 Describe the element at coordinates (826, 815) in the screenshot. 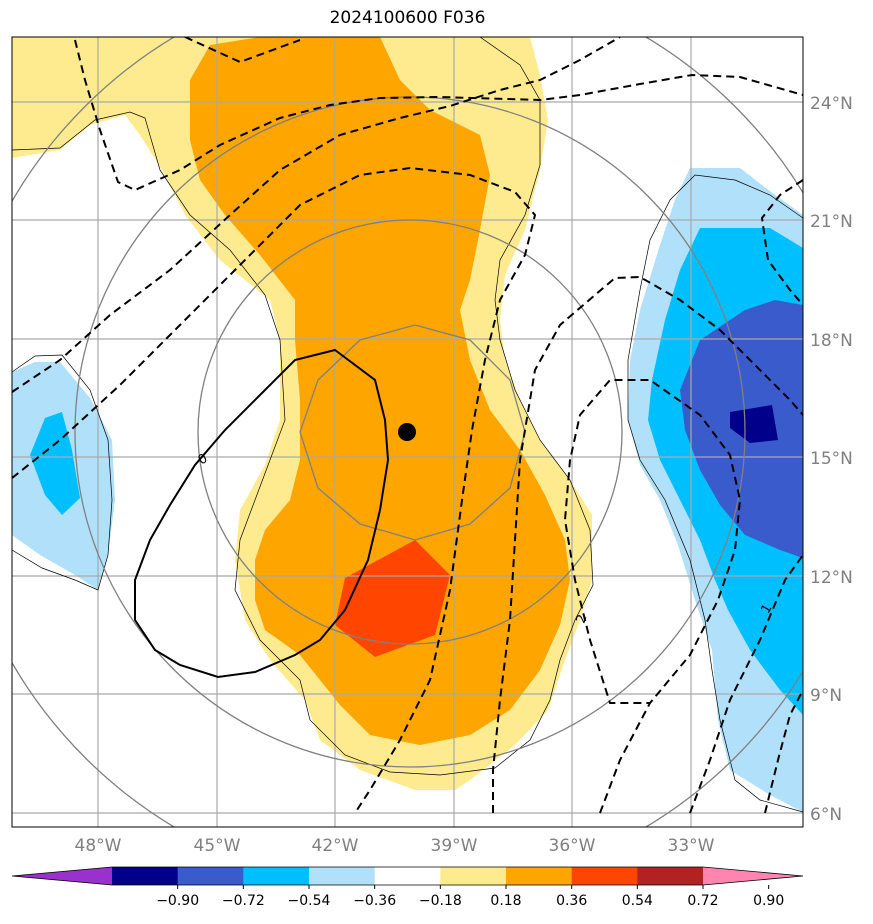

I see `lat-label: 6°N` at that location.